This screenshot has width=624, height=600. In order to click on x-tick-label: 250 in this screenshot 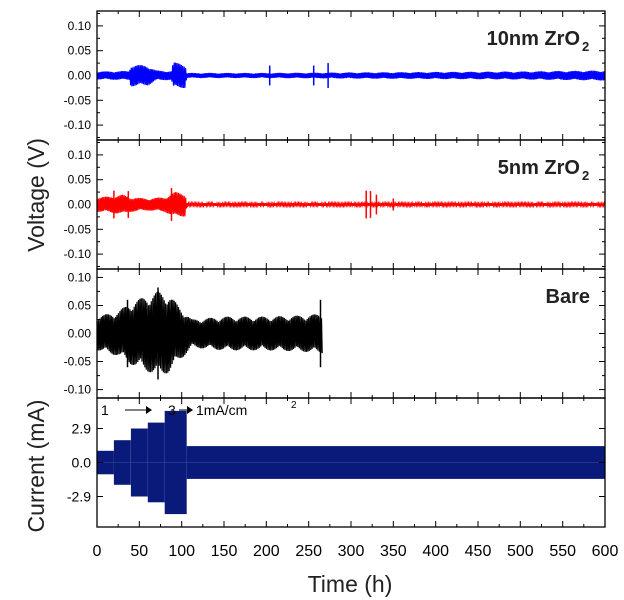, I will do `click(308, 551)`.